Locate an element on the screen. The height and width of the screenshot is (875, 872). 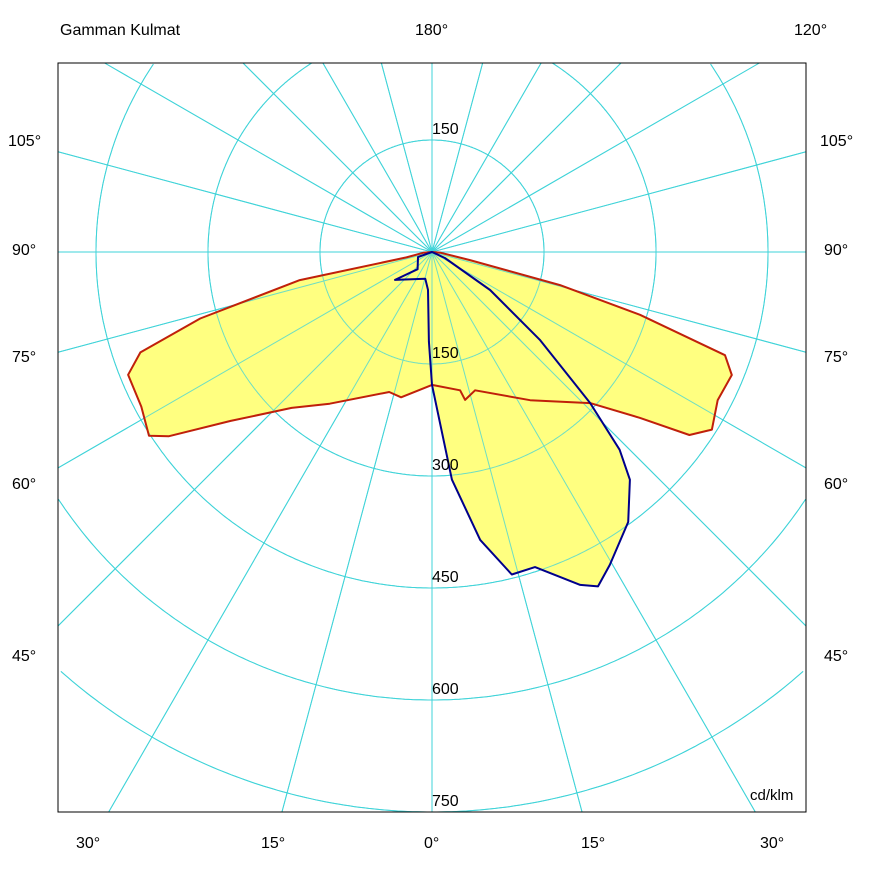
angle-label-bottom-30-right: 30° is located at coordinates (772, 843).